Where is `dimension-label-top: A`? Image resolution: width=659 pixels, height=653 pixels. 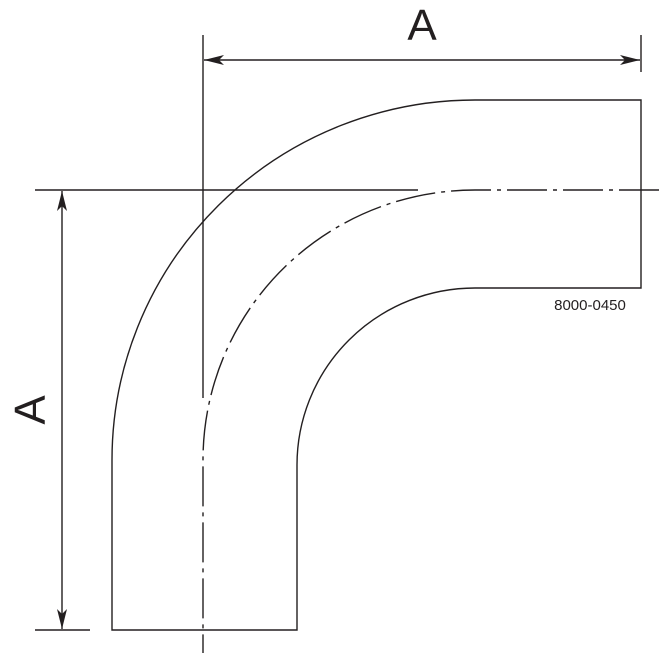 dimension-label-top: A is located at coordinates (422, 25).